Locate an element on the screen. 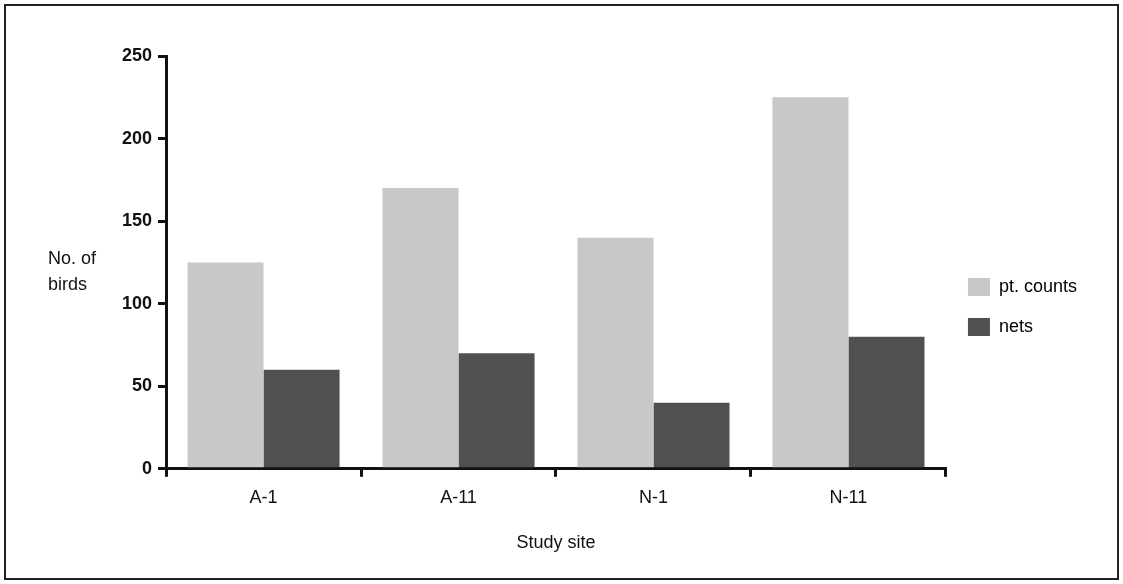 The width and height of the screenshot is (1123, 584). y-tick-label: 250 is located at coordinates (137, 54).